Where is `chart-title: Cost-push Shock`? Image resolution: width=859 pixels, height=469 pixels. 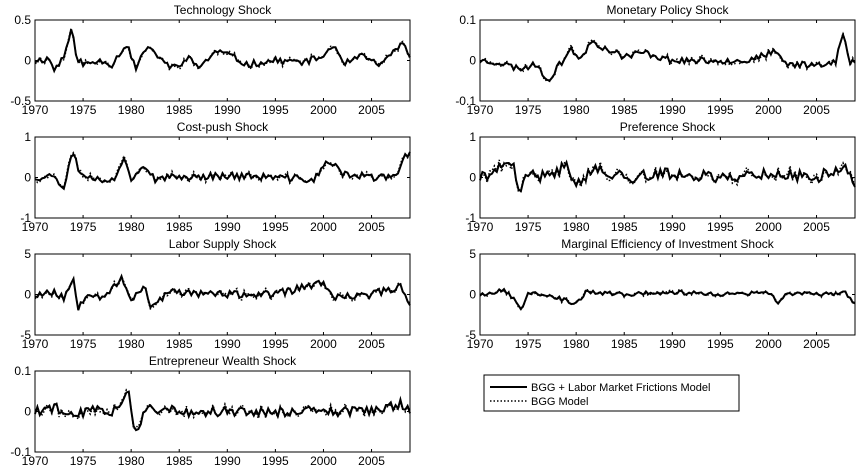 chart-title: Cost-push Shock is located at coordinates (223, 127).